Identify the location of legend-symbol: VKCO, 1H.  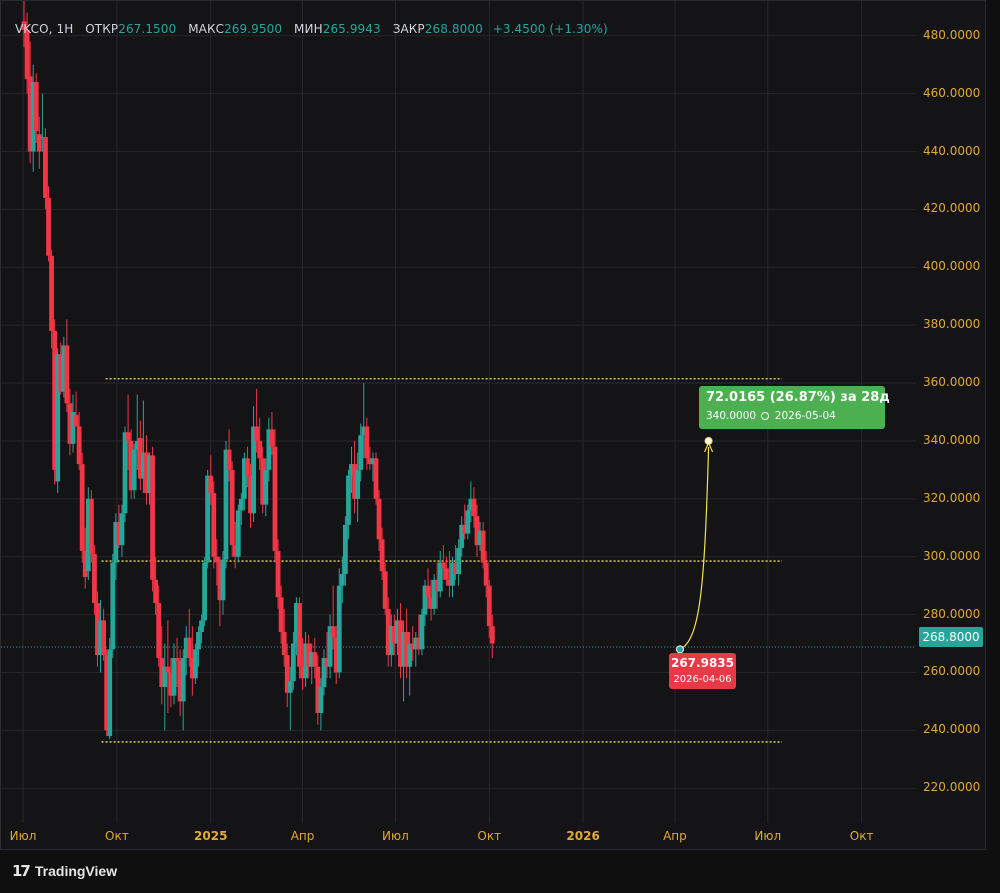
(44, 29).